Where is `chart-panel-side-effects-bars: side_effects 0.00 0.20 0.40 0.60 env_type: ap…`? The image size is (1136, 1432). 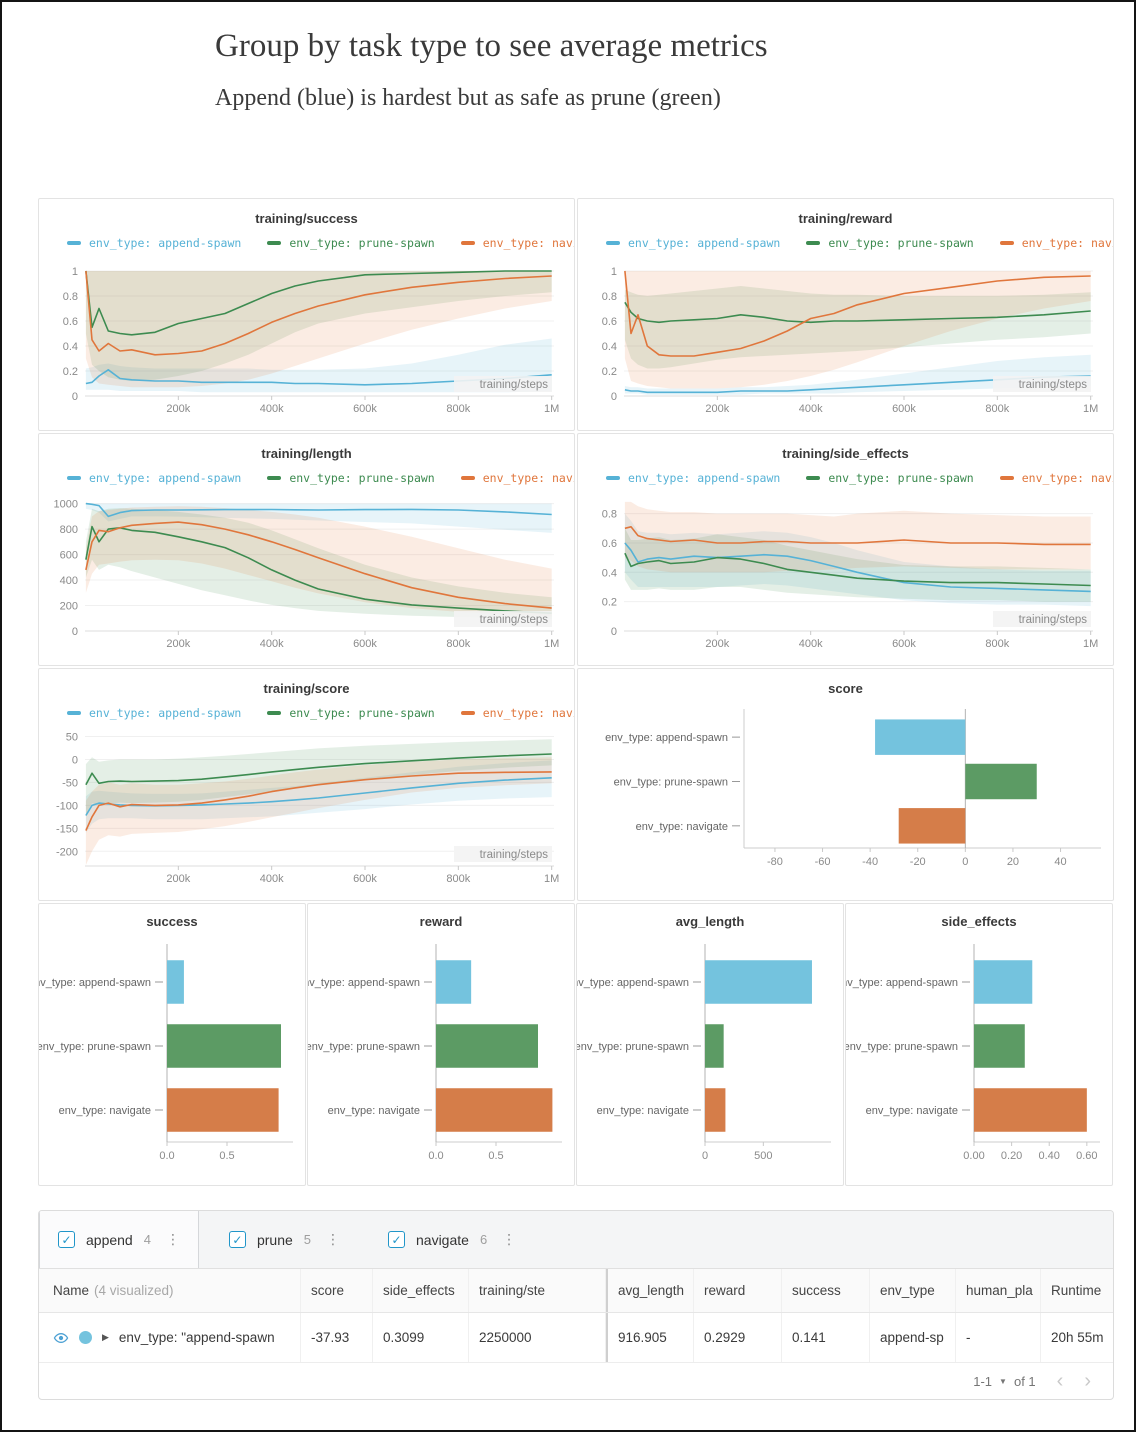 chart-panel-side-effects-bars: side_effects 0.00 0.20 0.40 0.60 env_type: ap… is located at coordinates (979, 1044).